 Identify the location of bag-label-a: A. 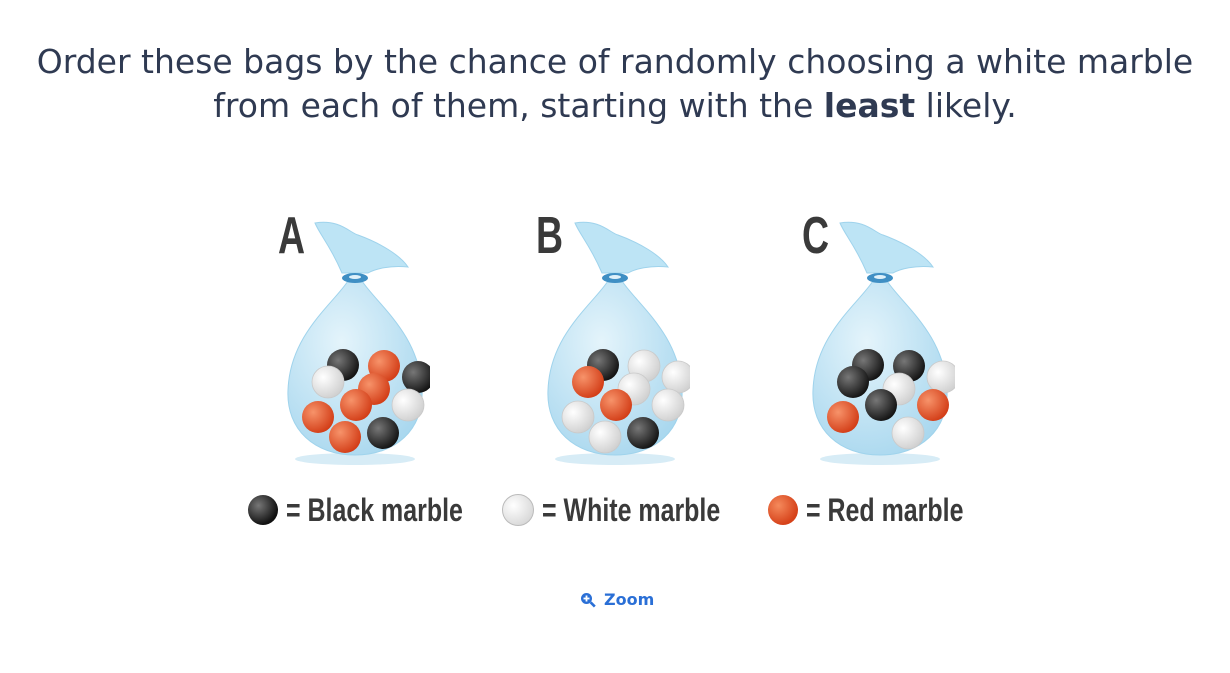
(292, 236).